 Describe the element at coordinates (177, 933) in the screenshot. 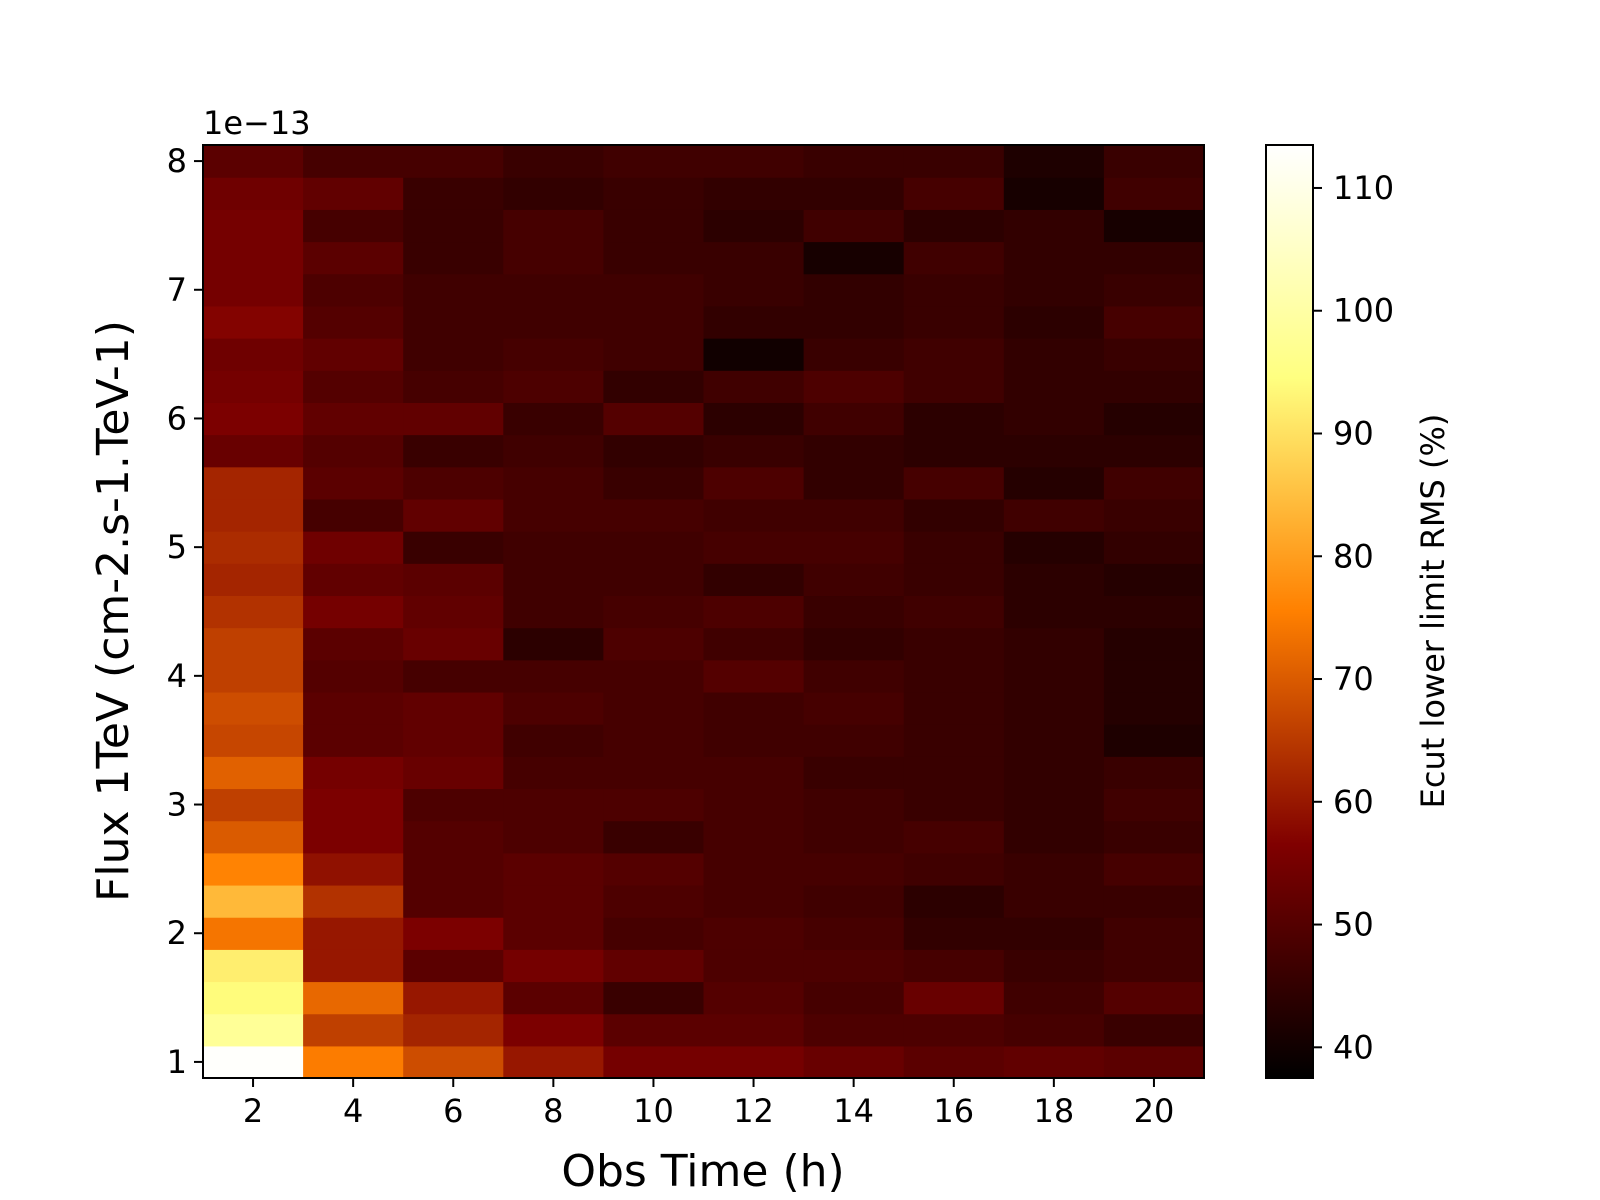

I see `y-tick-label: 2` at that location.